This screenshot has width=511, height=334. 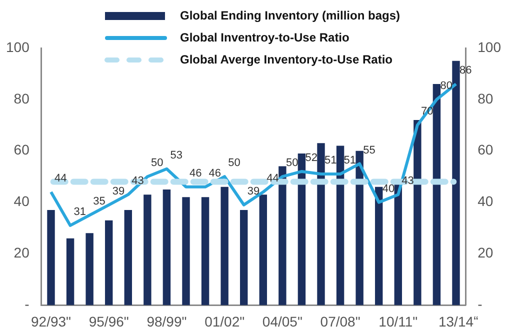 I want to click on legend-label: Global Inventroy-to-Use Ratio, so click(x=265, y=37).